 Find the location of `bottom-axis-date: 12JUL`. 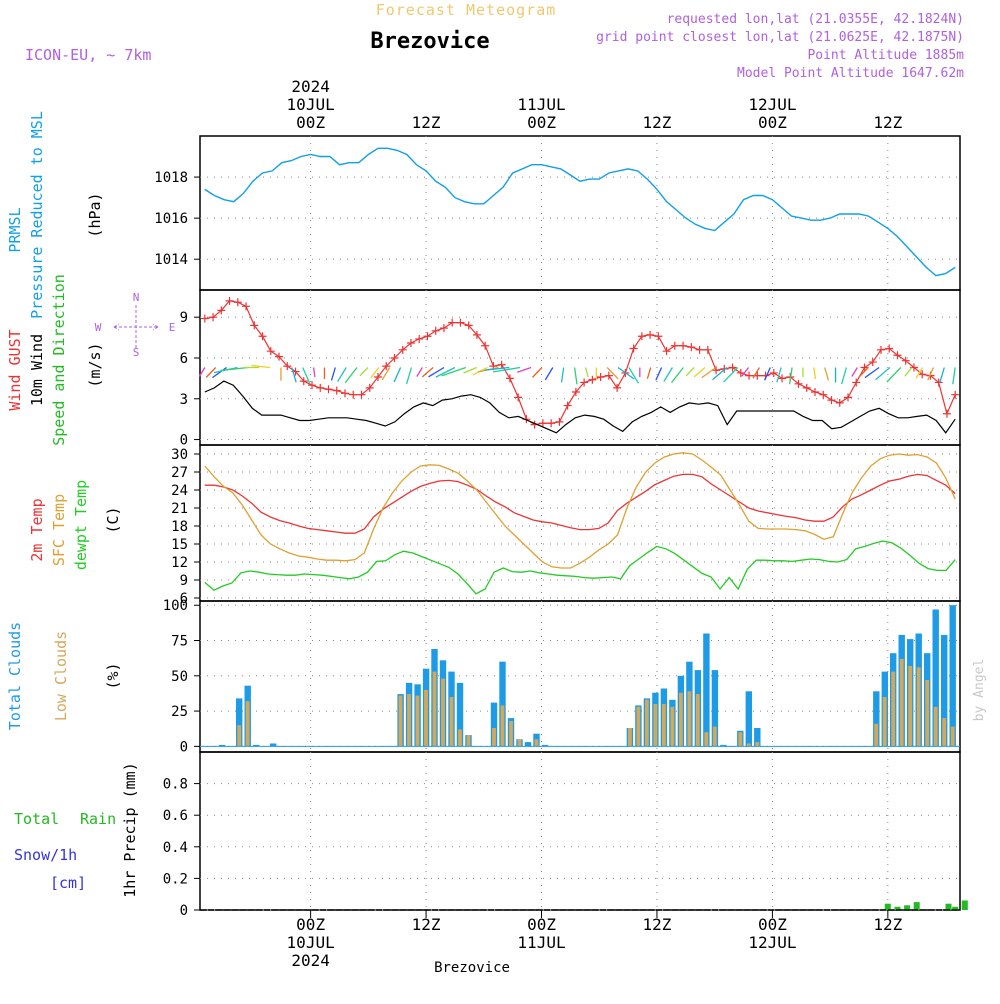

bottom-axis-date: 12JUL is located at coordinates (772, 942).